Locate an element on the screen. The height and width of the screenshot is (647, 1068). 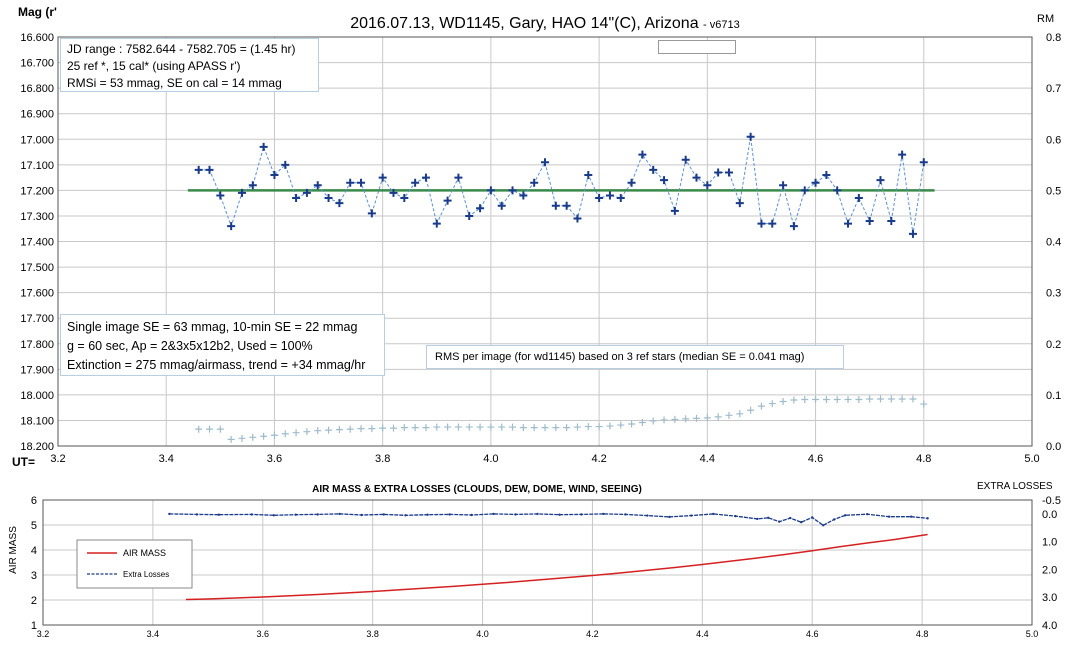
x-tick-label: 5.0 is located at coordinates (1032, 634).